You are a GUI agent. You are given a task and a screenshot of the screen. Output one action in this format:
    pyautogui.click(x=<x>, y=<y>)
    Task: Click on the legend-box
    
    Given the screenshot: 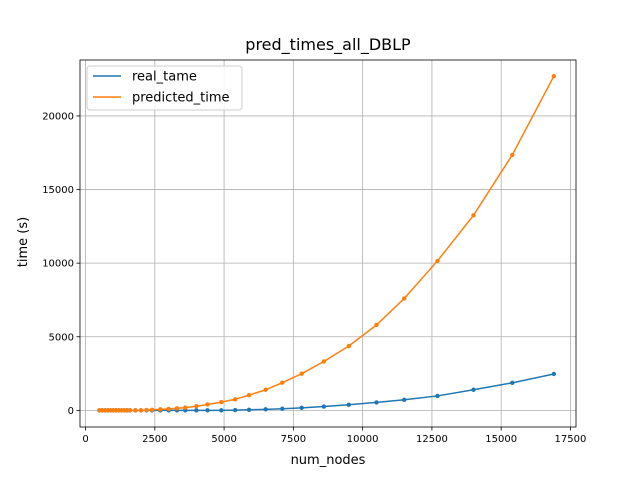 What is the action you would take?
    pyautogui.click(x=164, y=88)
    